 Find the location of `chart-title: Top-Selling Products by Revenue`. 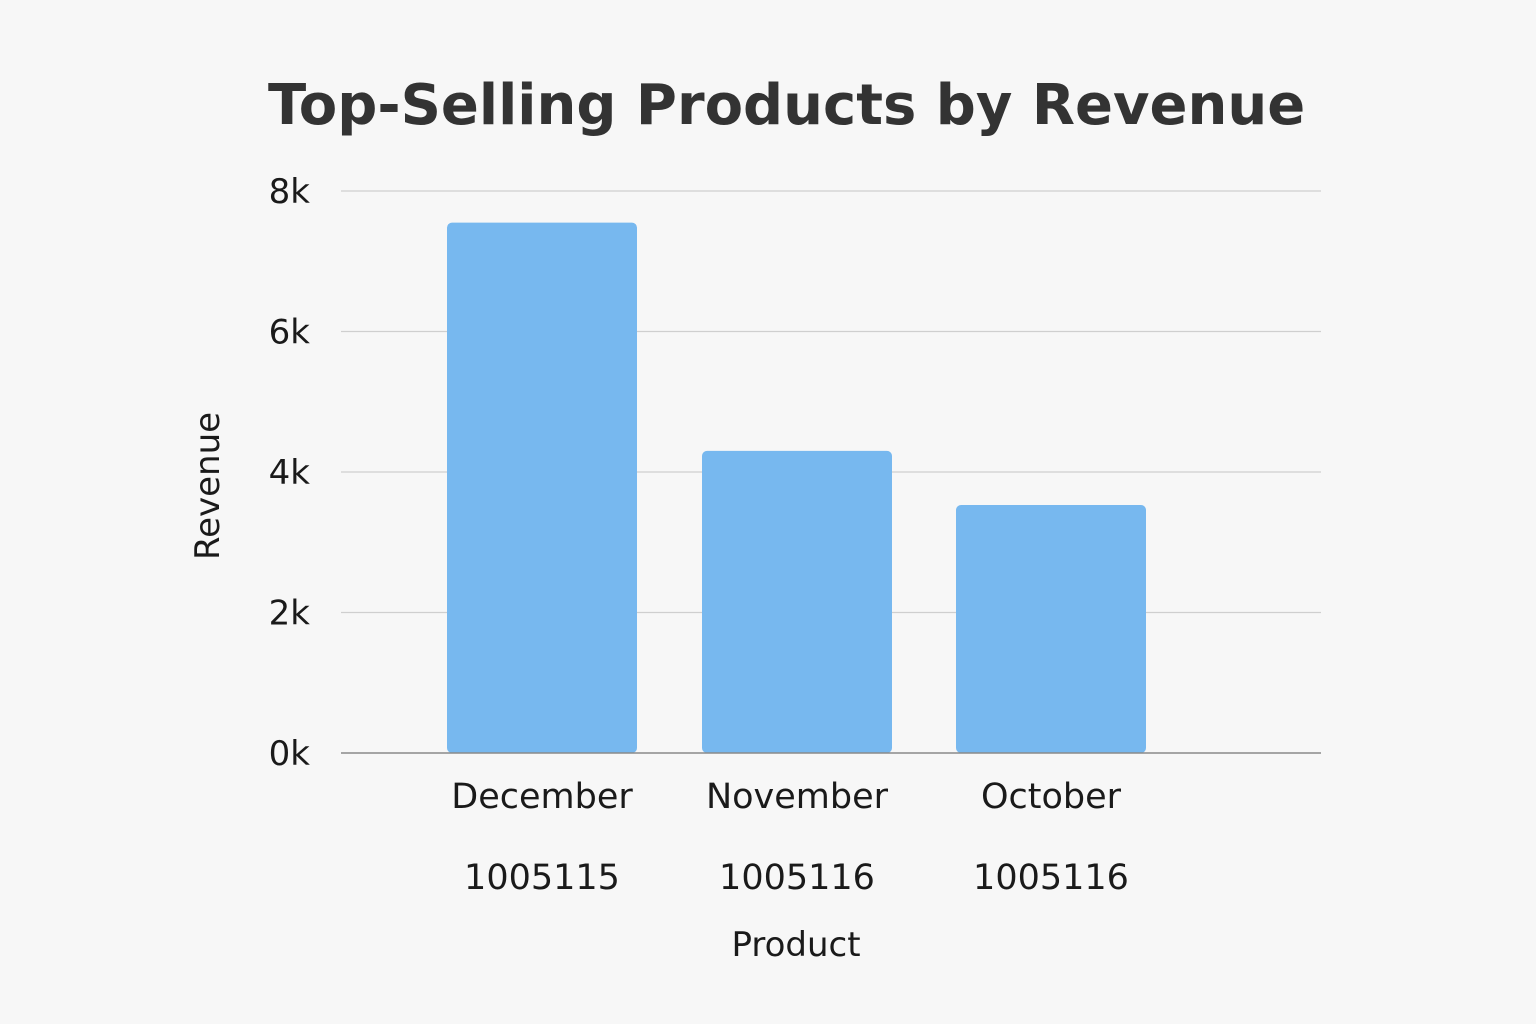

chart-title: Top-Selling Products by Revenue is located at coordinates (786, 105).